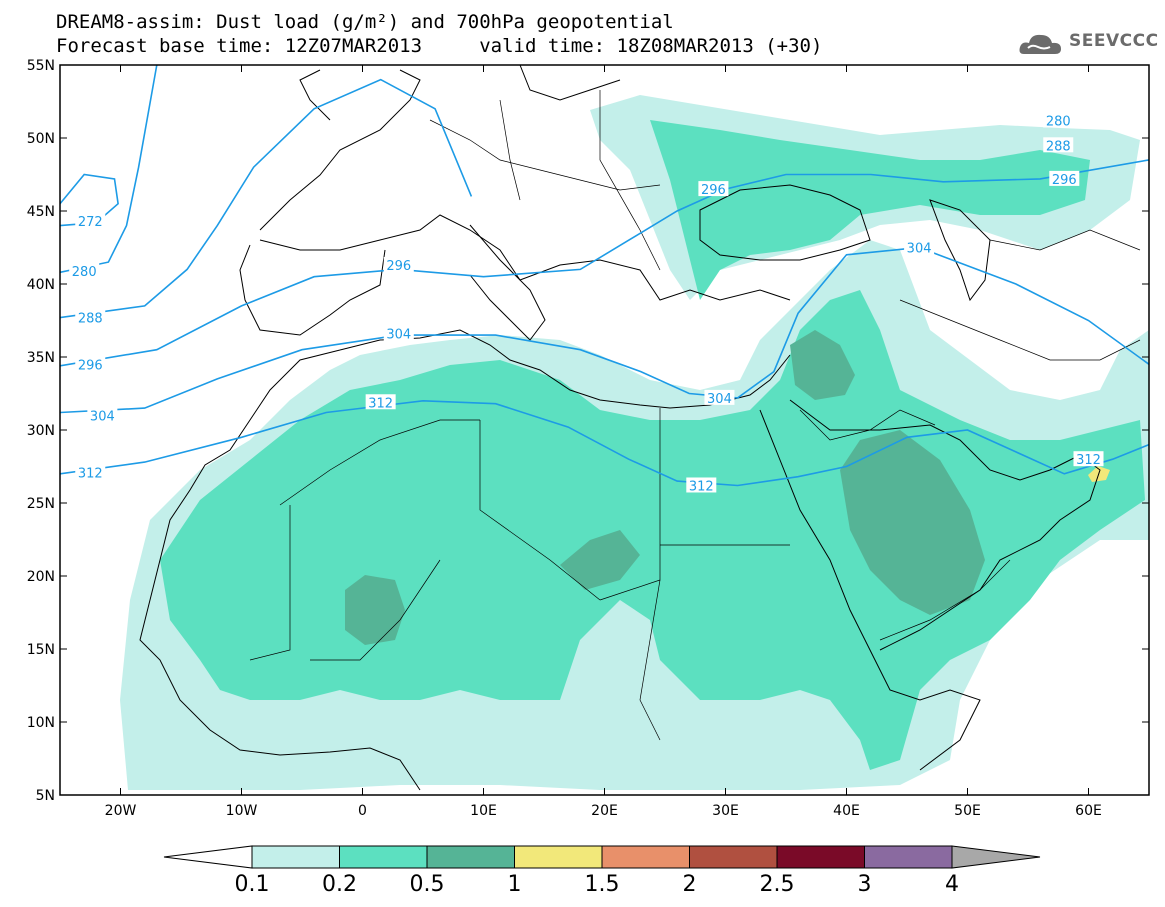  Describe the element at coordinates (602, 884) in the screenshot. I see `colorbar-label: 1.5` at that location.